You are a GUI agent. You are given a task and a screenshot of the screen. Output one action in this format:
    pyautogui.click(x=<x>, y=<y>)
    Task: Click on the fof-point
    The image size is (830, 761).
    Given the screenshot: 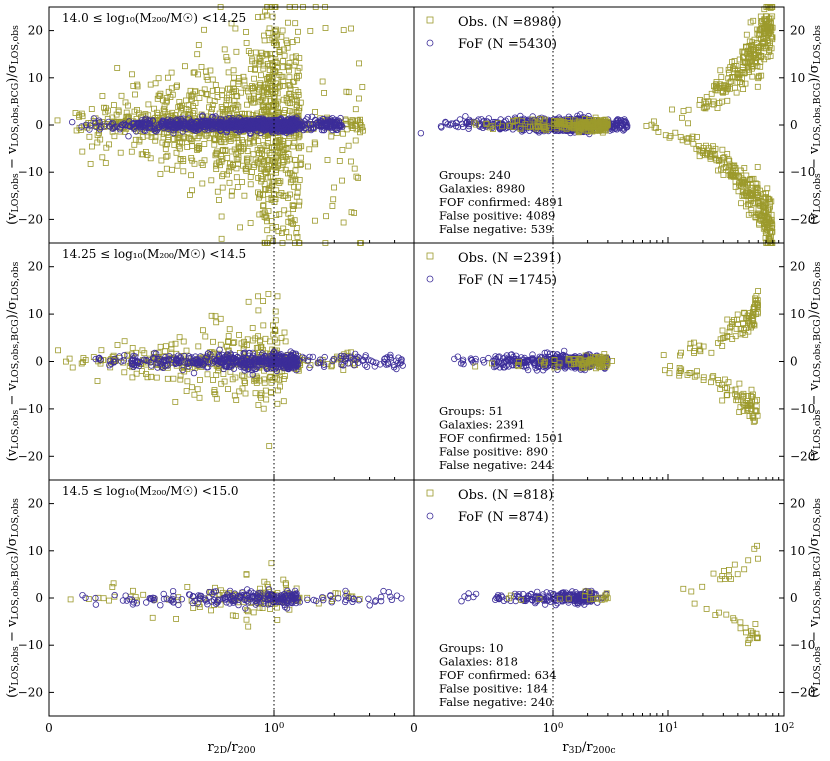 What is the action you would take?
    pyautogui.click(x=128, y=136)
    